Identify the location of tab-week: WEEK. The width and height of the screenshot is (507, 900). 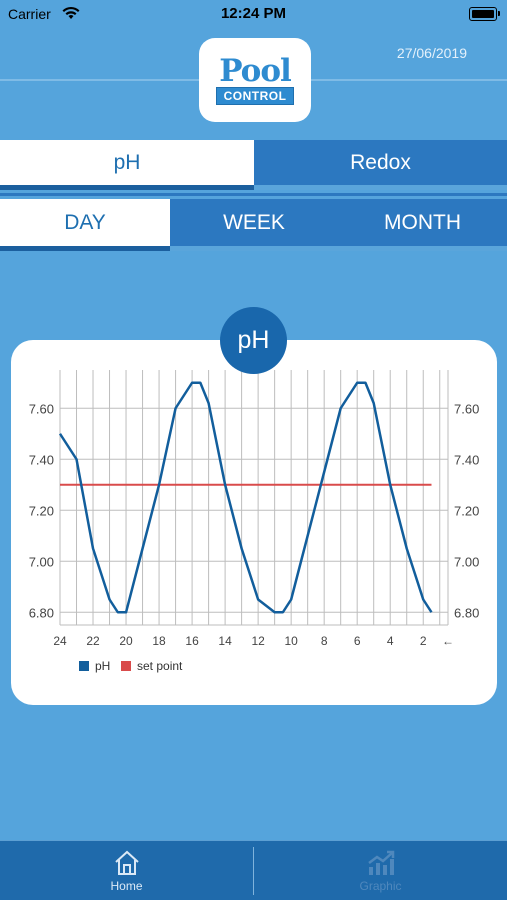
(254, 225).